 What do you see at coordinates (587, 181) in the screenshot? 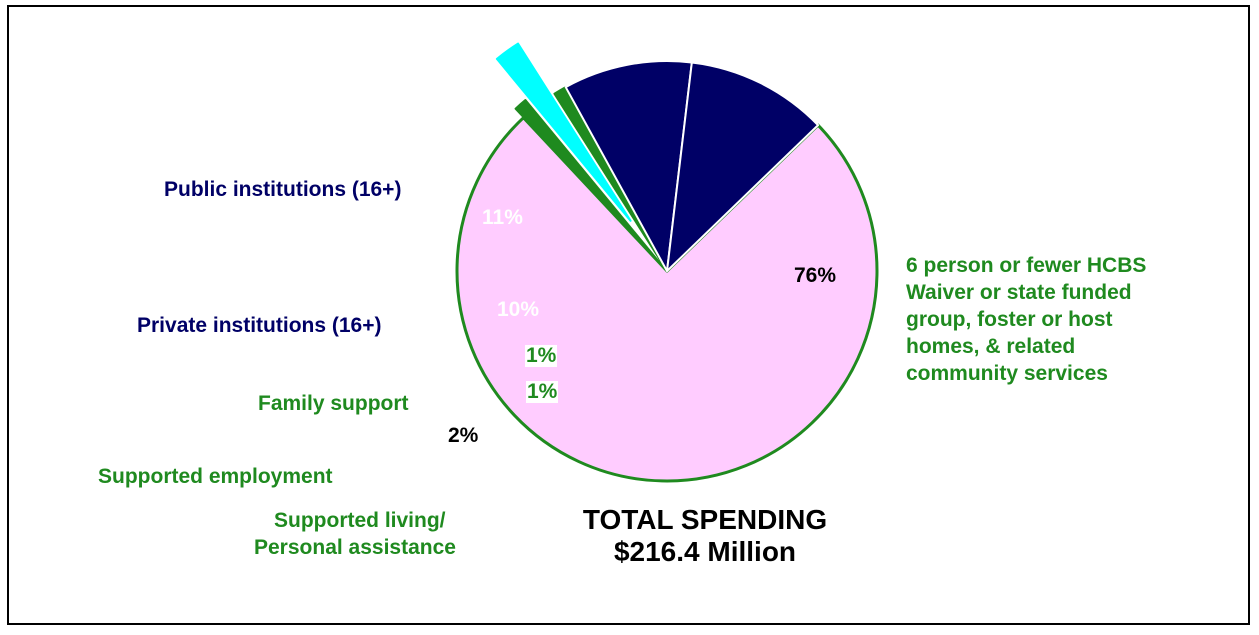
I see `slice-supported-living` at bounding box center [587, 181].